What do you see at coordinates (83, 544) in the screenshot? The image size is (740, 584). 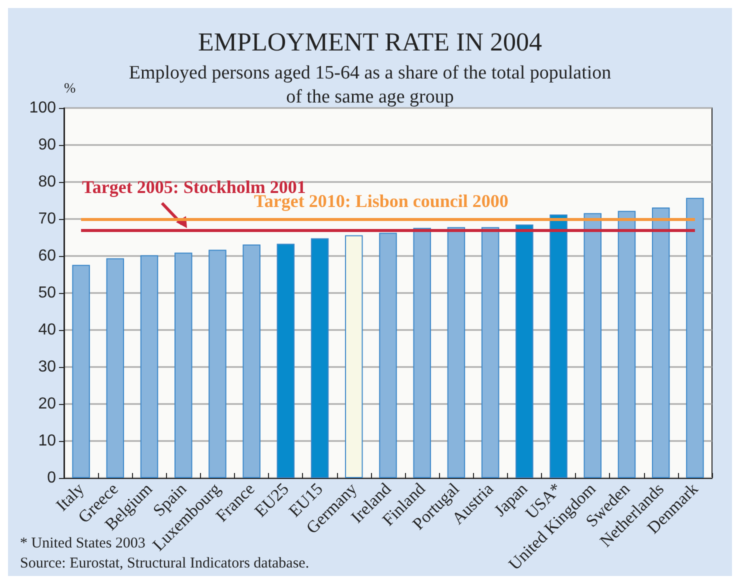 I see `text: * United States 2003` at bounding box center [83, 544].